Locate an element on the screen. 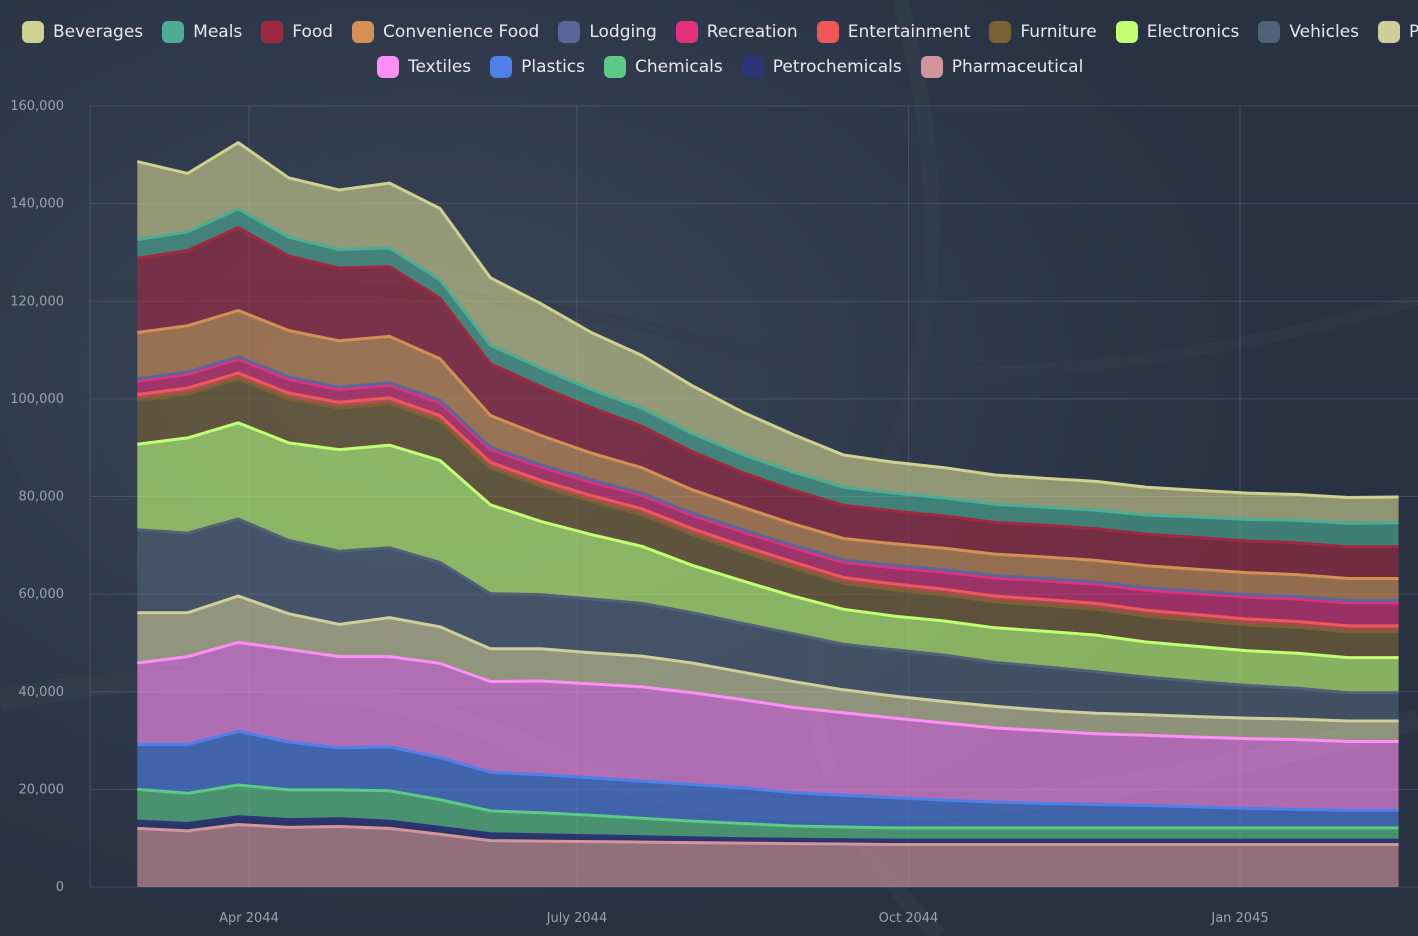  legend-item: Plastics is located at coordinates (537, 67).